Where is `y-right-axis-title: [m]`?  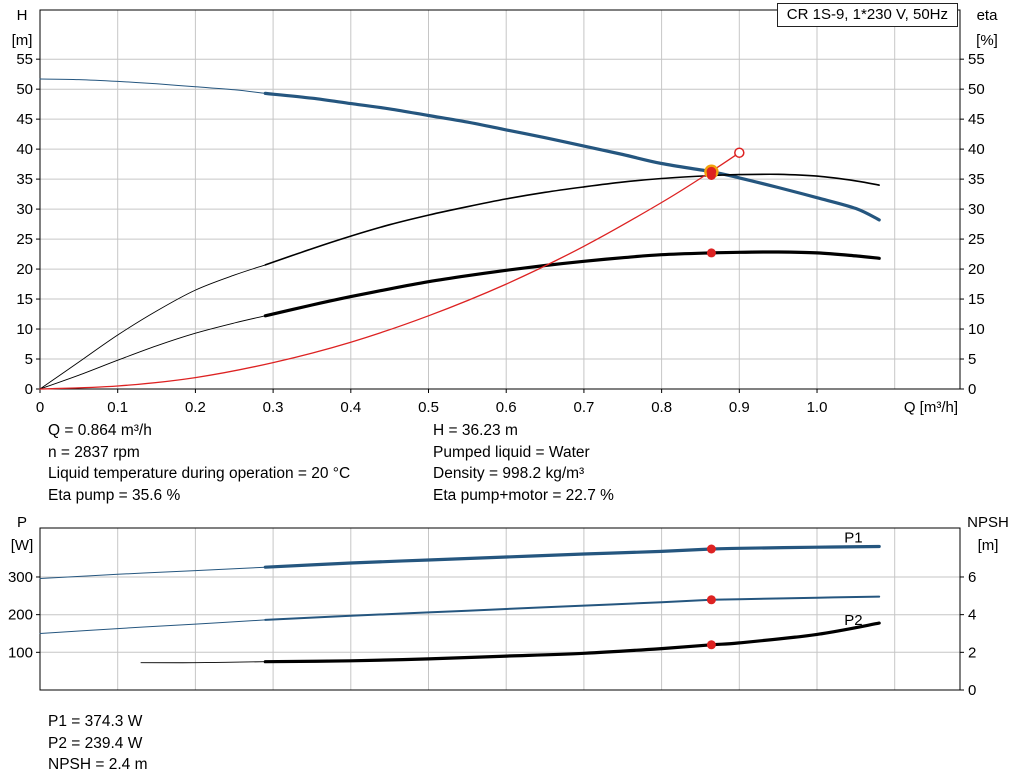 y-right-axis-title: [m] is located at coordinates (988, 545).